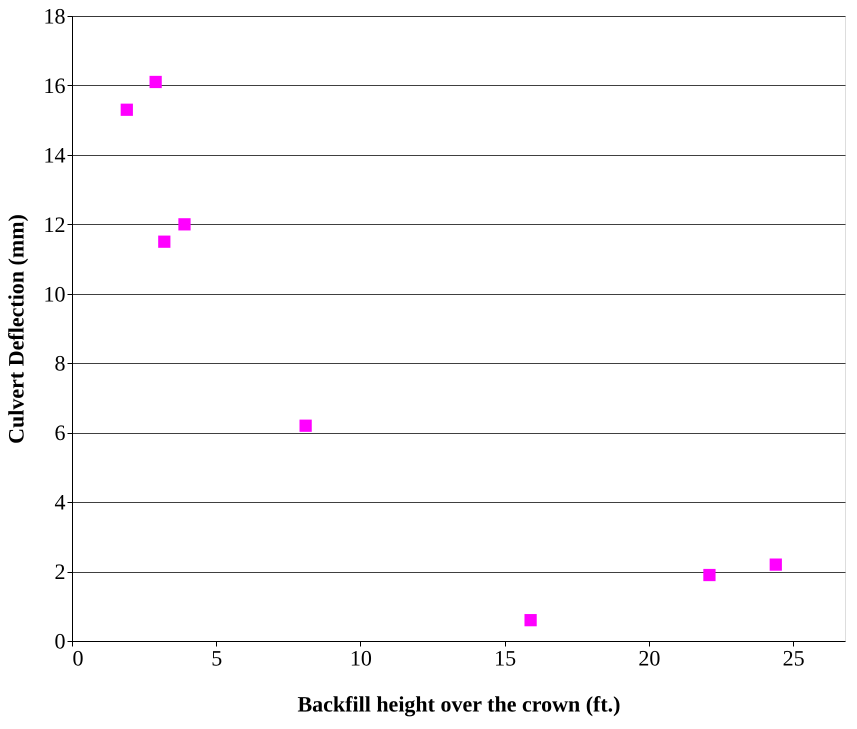  What do you see at coordinates (60, 502) in the screenshot?
I see `y-tick-label: 4` at bounding box center [60, 502].